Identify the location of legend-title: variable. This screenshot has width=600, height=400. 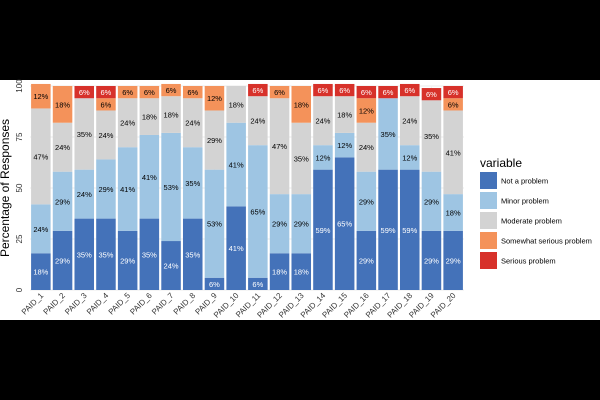
(501, 163).